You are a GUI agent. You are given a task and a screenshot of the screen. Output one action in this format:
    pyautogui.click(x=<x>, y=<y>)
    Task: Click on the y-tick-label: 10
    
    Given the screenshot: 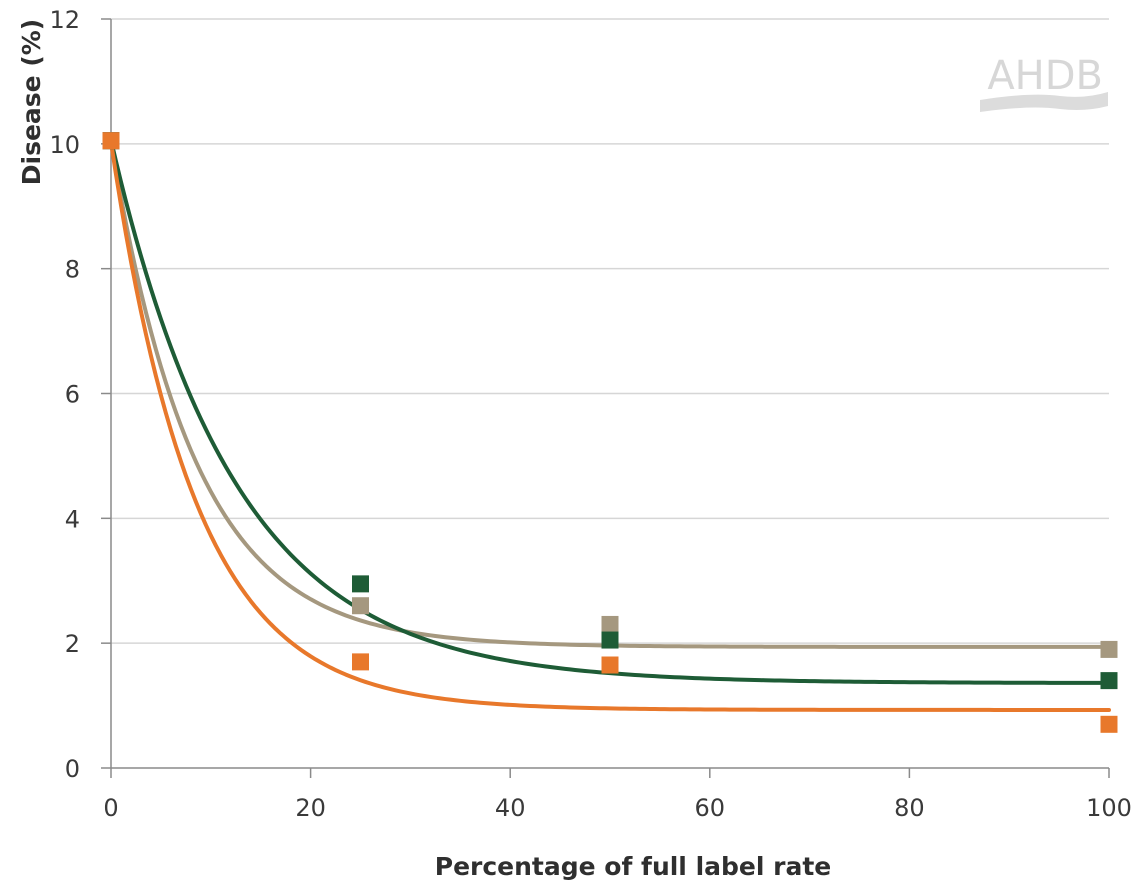 What is the action you would take?
    pyautogui.click(x=64, y=145)
    